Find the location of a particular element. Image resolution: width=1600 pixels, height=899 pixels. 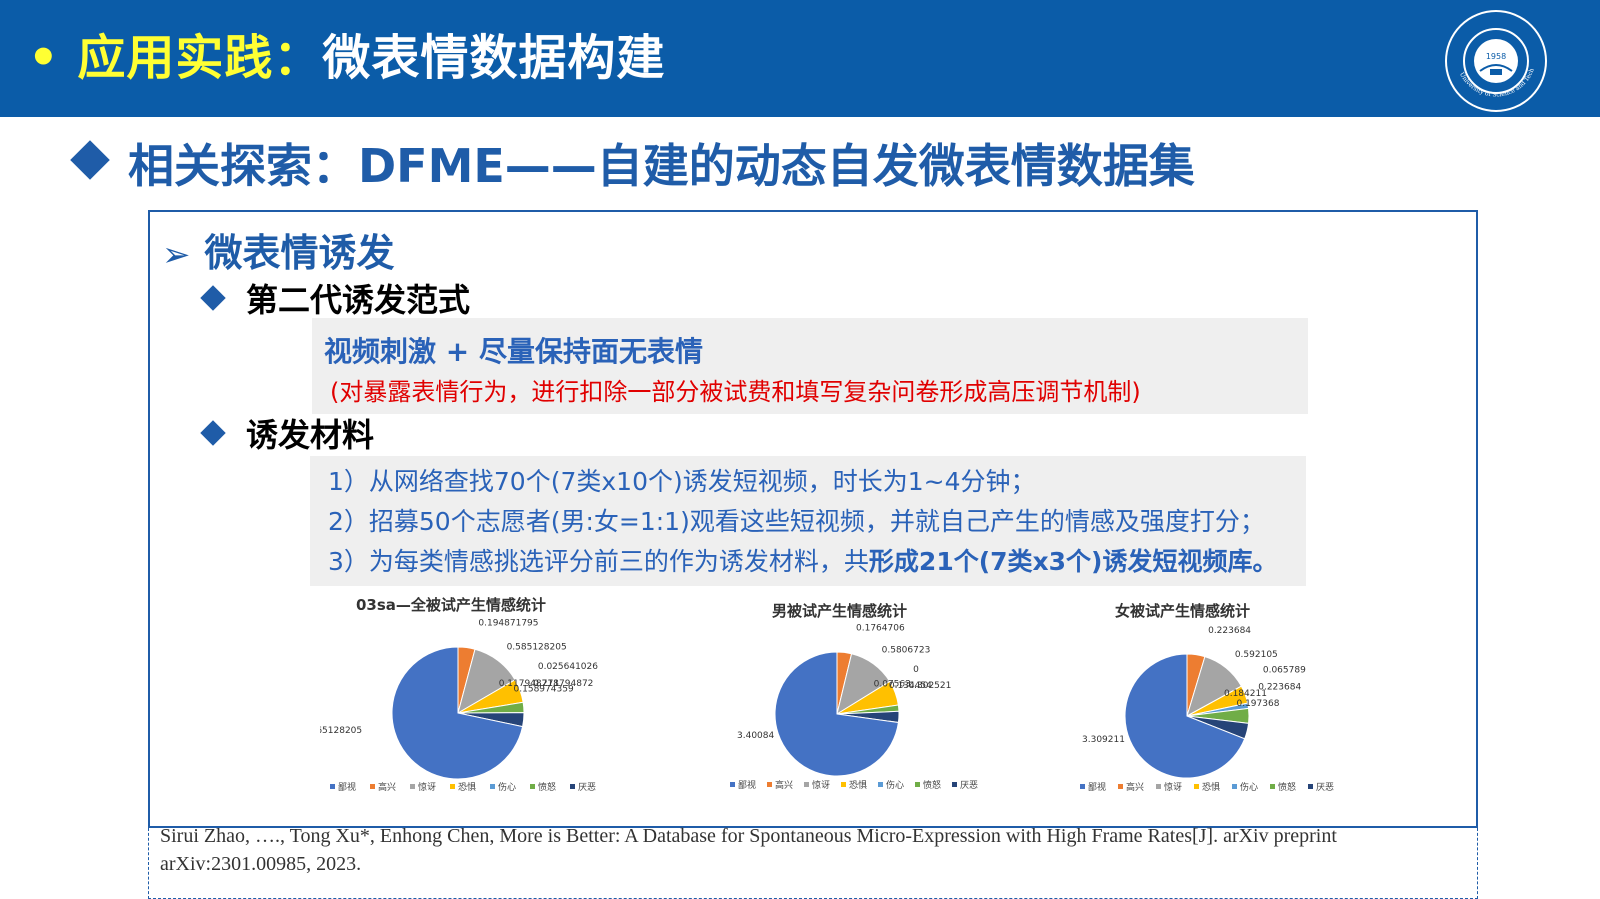

data-label: 0.1764706 is located at coordinates (880, 629).